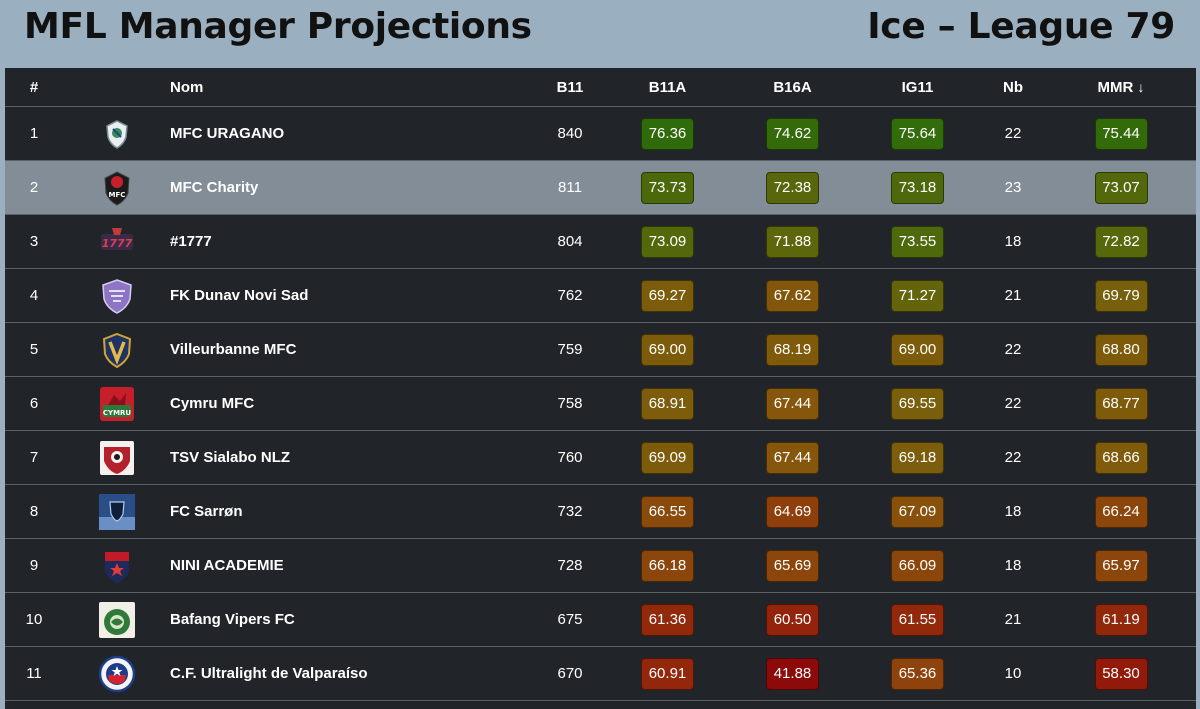  Describe the element at coordinates (117, 566) in the screenshot. I see `nini-crest-icon` at that location.